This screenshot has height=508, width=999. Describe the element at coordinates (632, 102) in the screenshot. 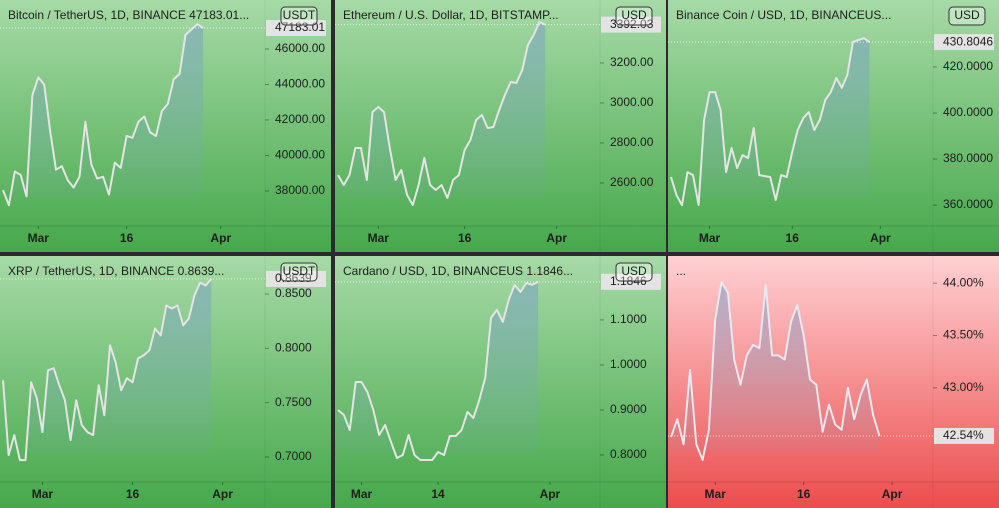

I see `y-tick-label: 3000.00` at that location.